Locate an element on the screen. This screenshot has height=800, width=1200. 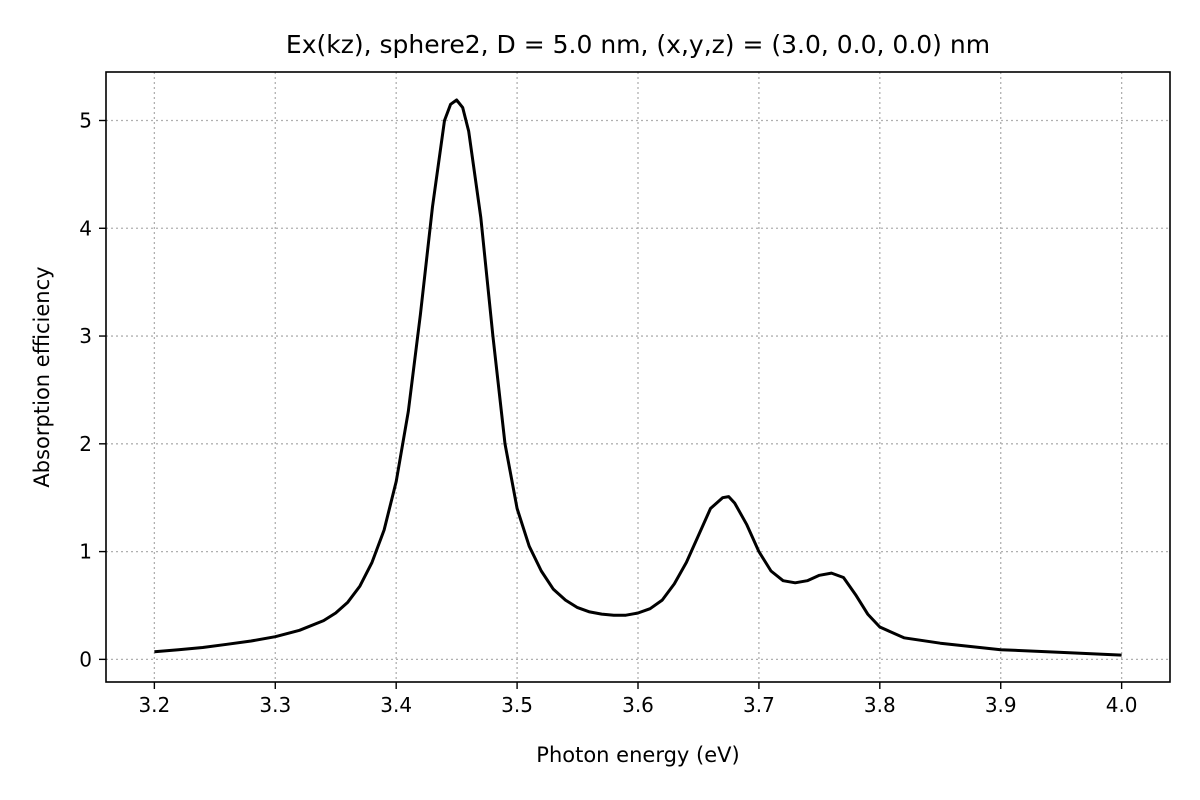
y-tick-label: 0 is located at coordinates (85, 659).